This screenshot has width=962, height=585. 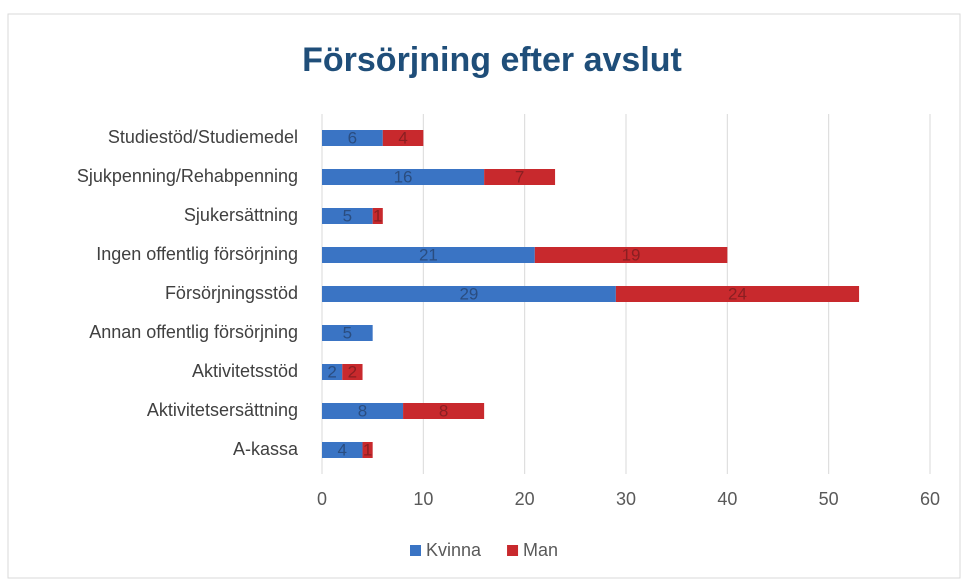 I want to click on y-tick-label: Försörjningsstöd, so click(x=231, y=293).